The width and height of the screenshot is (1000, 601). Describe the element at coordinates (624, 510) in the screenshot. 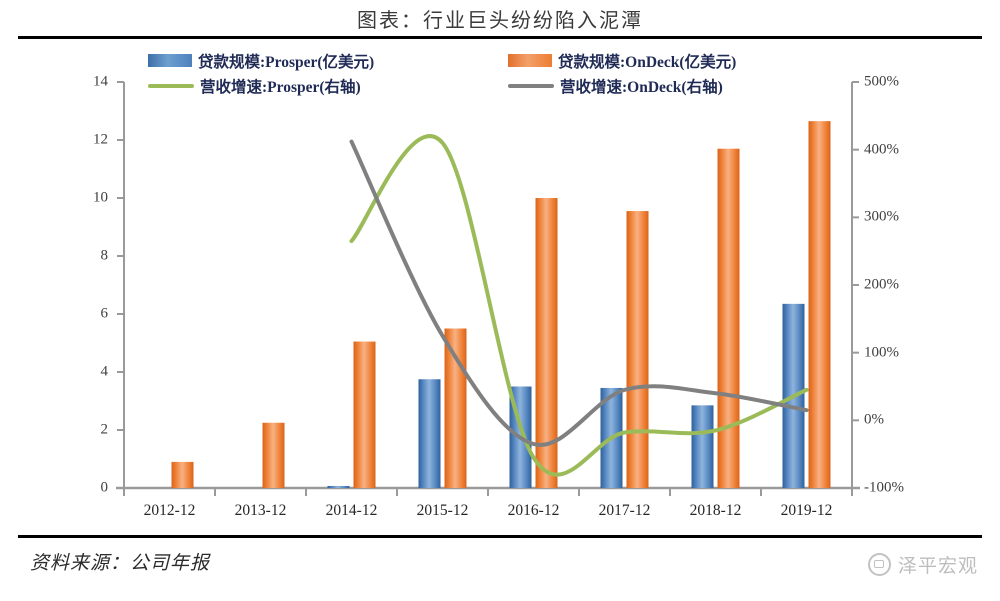

I see `x-axis-tick-label: 2017-12` at that location.